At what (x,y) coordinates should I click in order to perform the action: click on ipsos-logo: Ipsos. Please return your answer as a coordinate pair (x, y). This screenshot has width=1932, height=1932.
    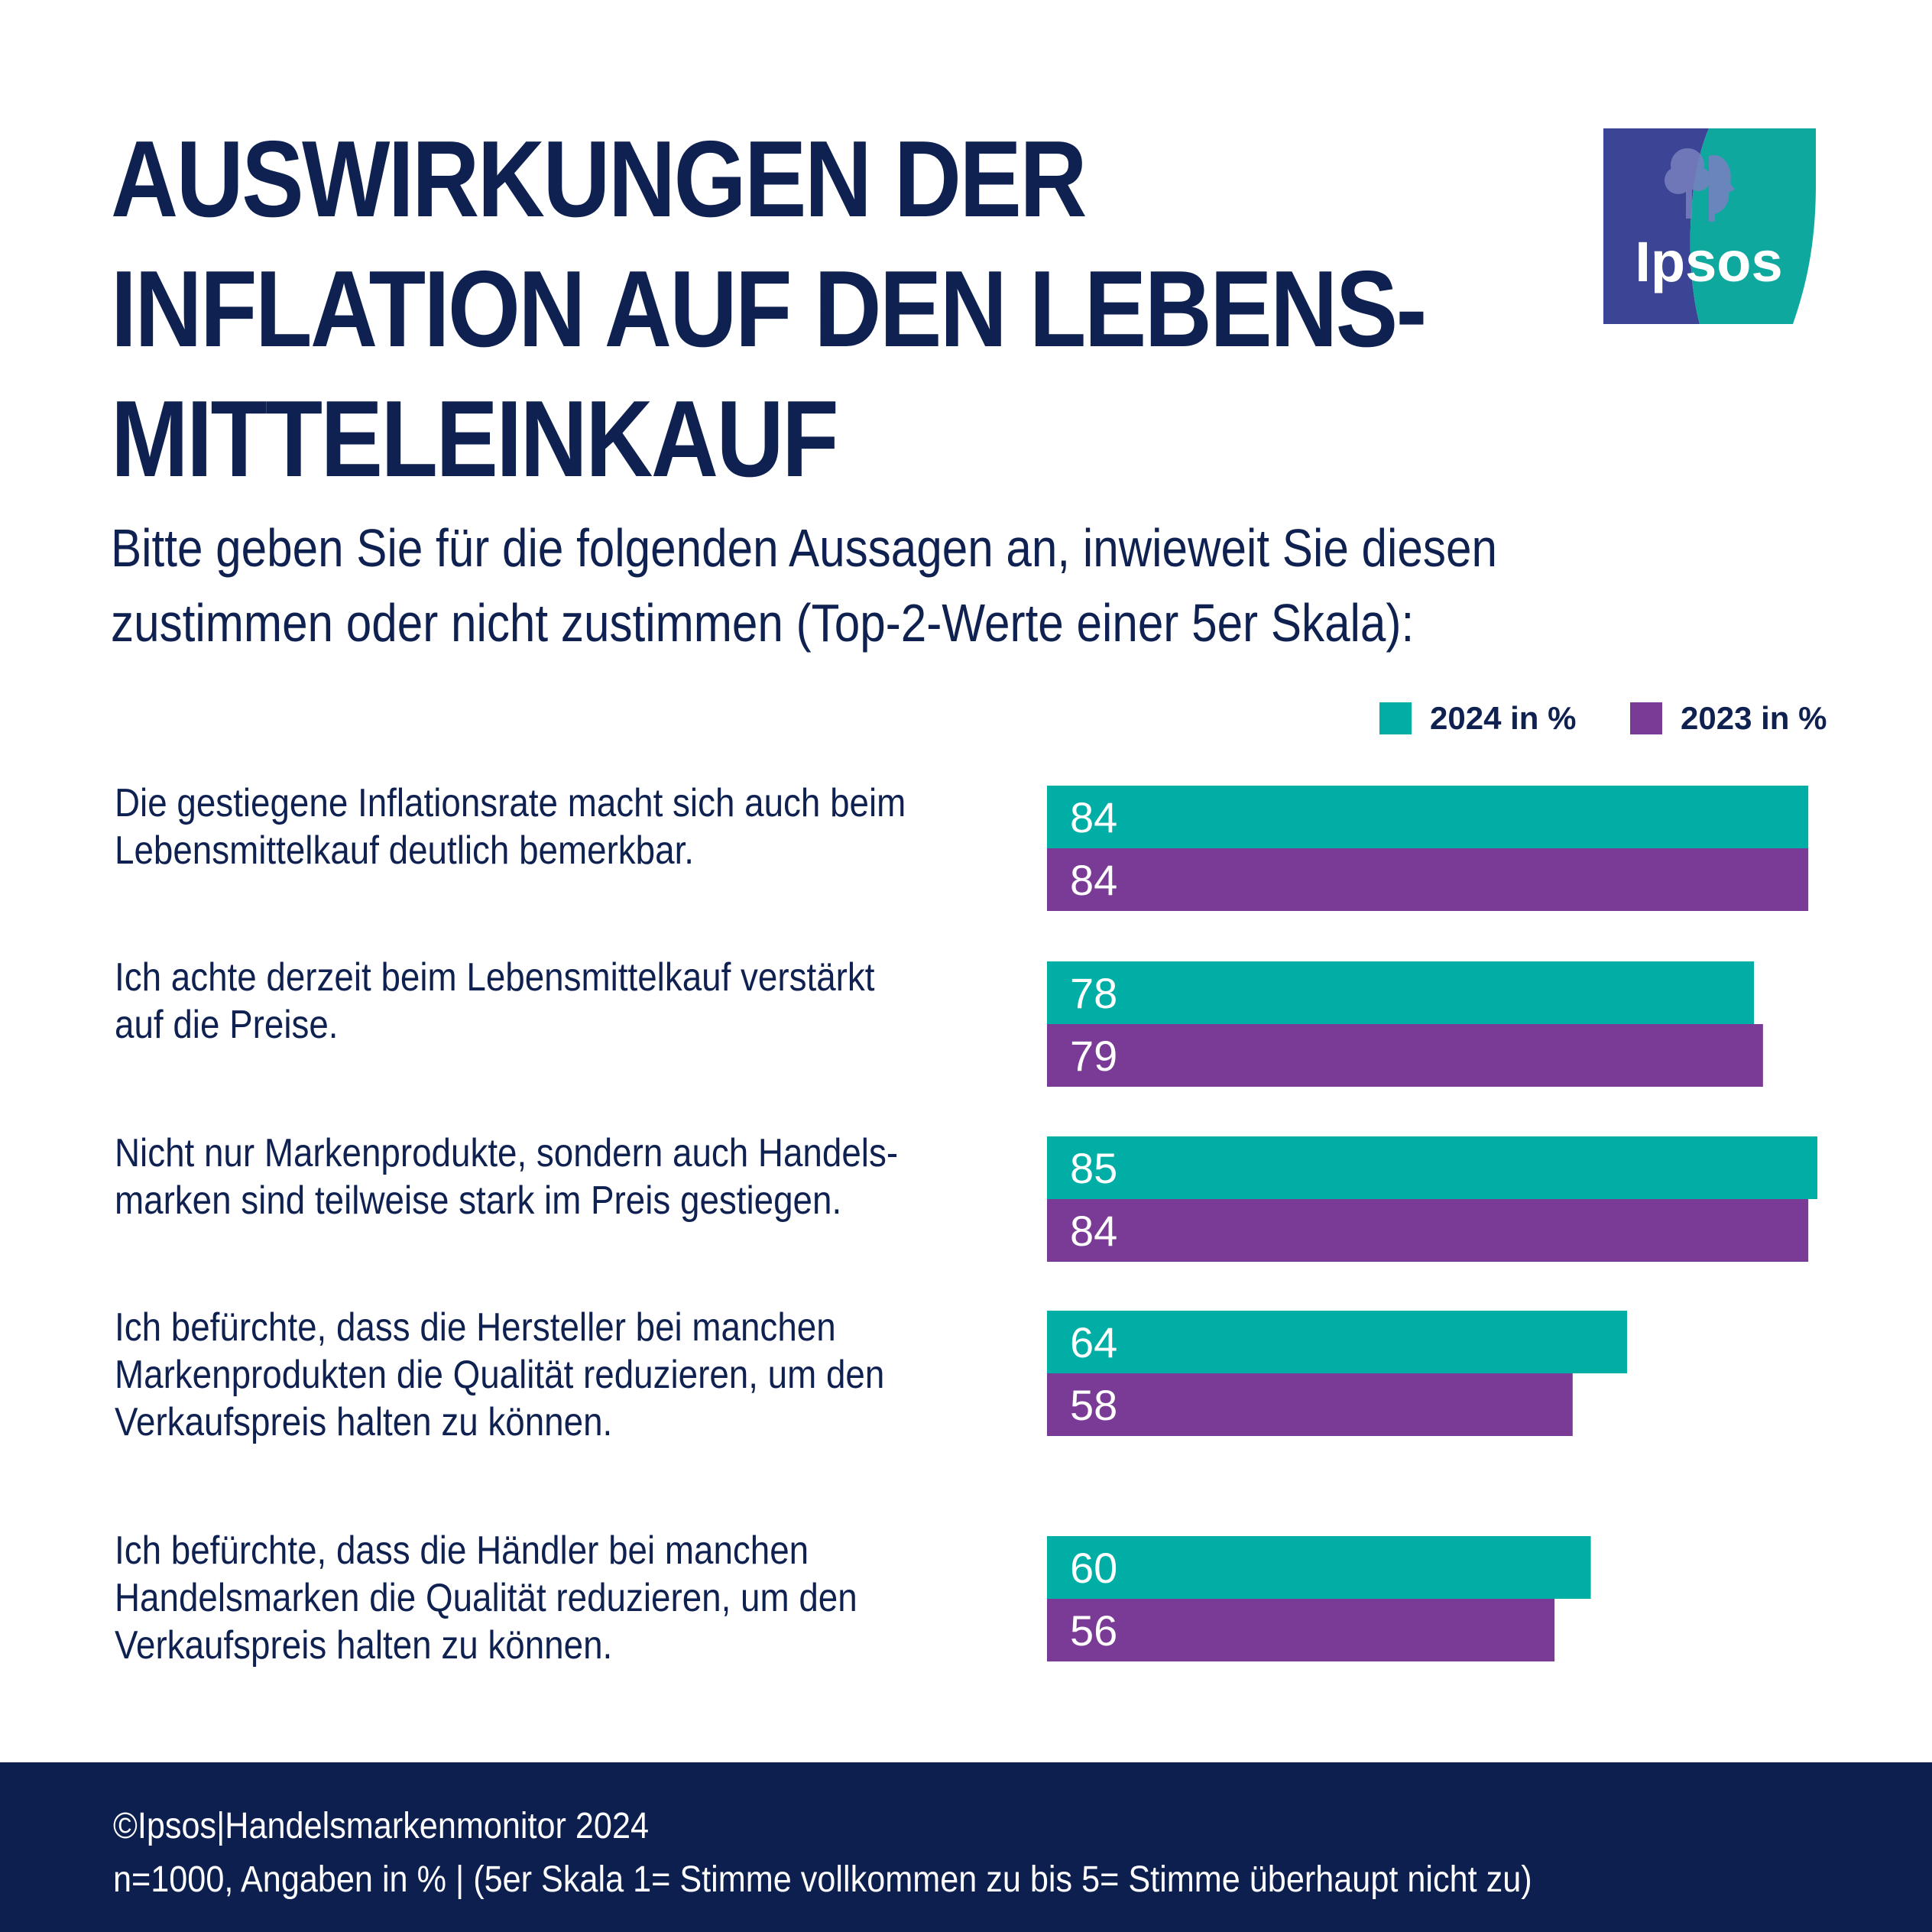
    Looking at the image, I should click on (1709, 226).